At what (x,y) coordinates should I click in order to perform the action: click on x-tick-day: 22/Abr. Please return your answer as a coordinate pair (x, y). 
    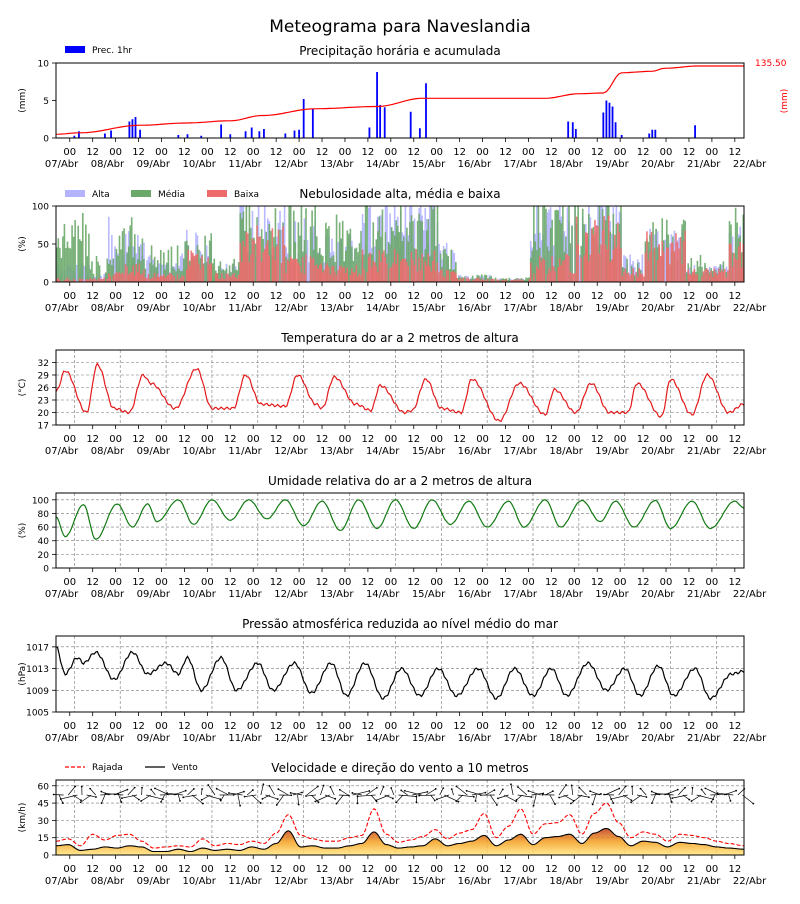
    Looking at the image, I should click on (750, 451).